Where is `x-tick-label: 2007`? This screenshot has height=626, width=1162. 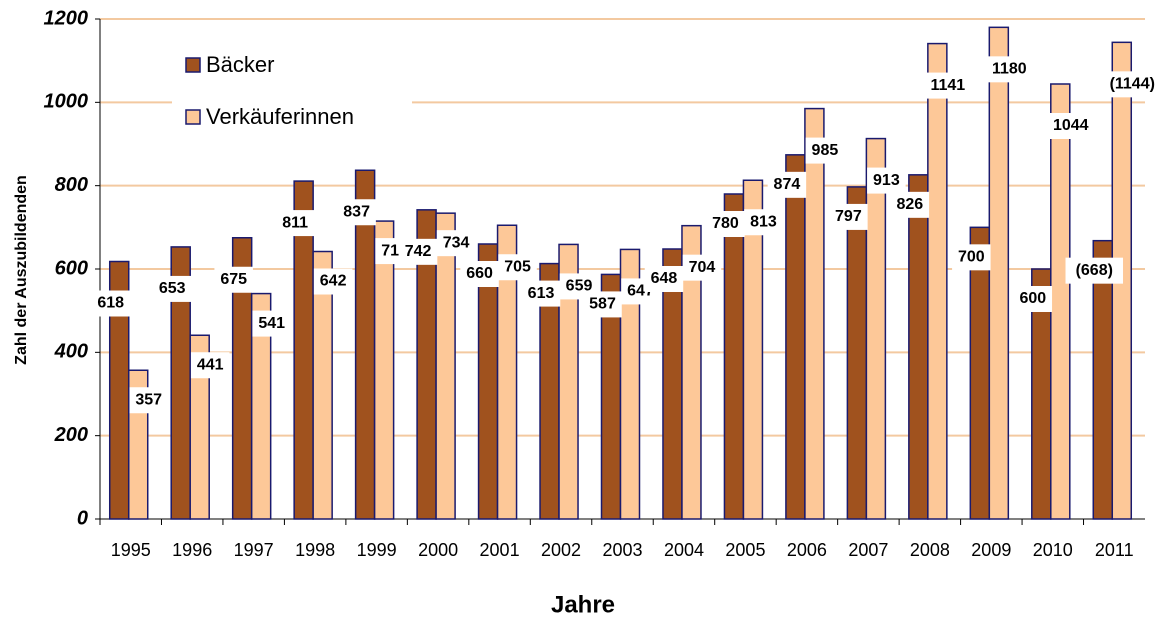
x-tick-label: 2007 is located at coordinates (868, 550).